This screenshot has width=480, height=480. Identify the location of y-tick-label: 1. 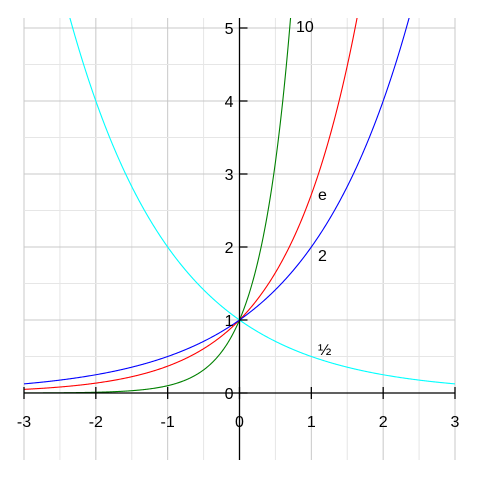
(229, 321).